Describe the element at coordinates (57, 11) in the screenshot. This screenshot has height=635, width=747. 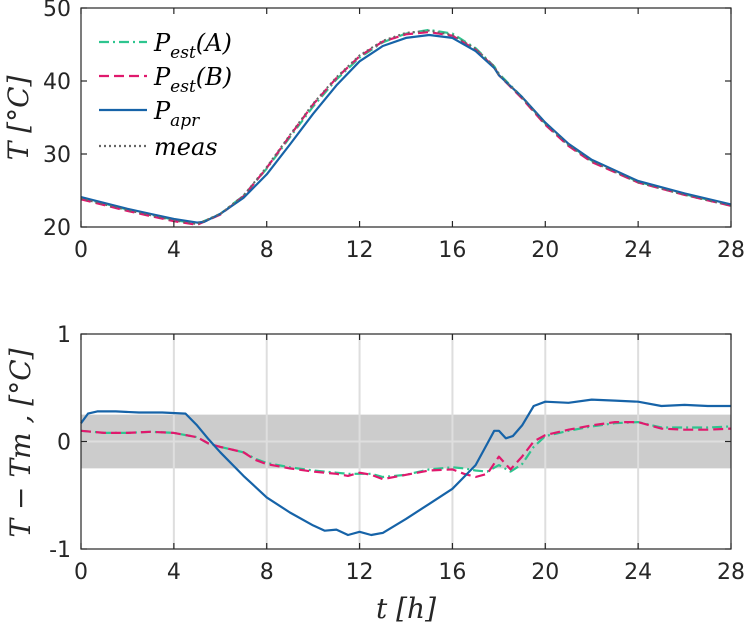
I see `y-tick-label: 50` at that location.